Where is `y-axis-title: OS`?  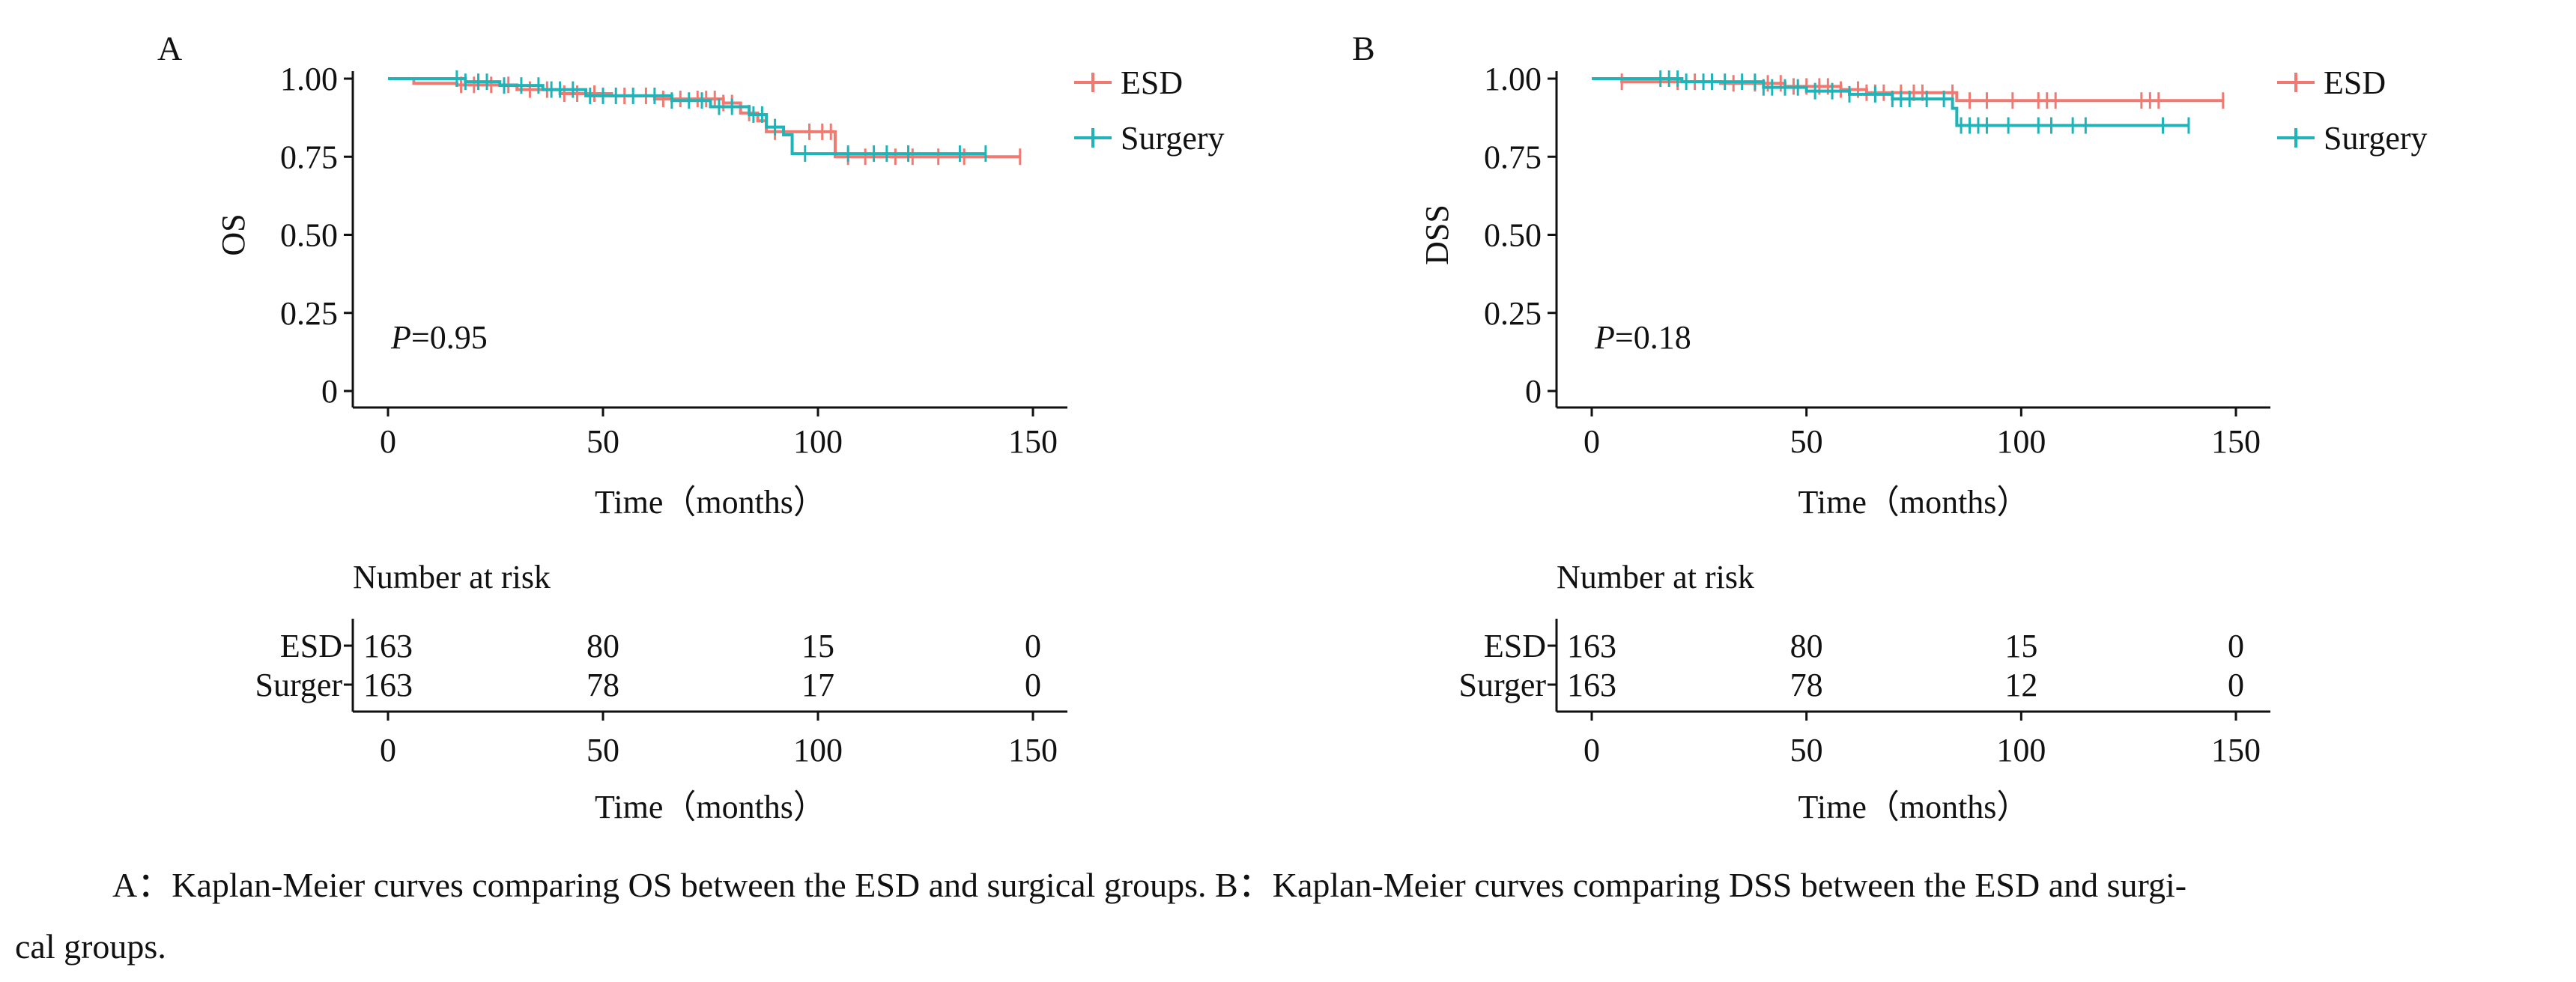 y-axis-title: OS is located at coordinates (233, 234).